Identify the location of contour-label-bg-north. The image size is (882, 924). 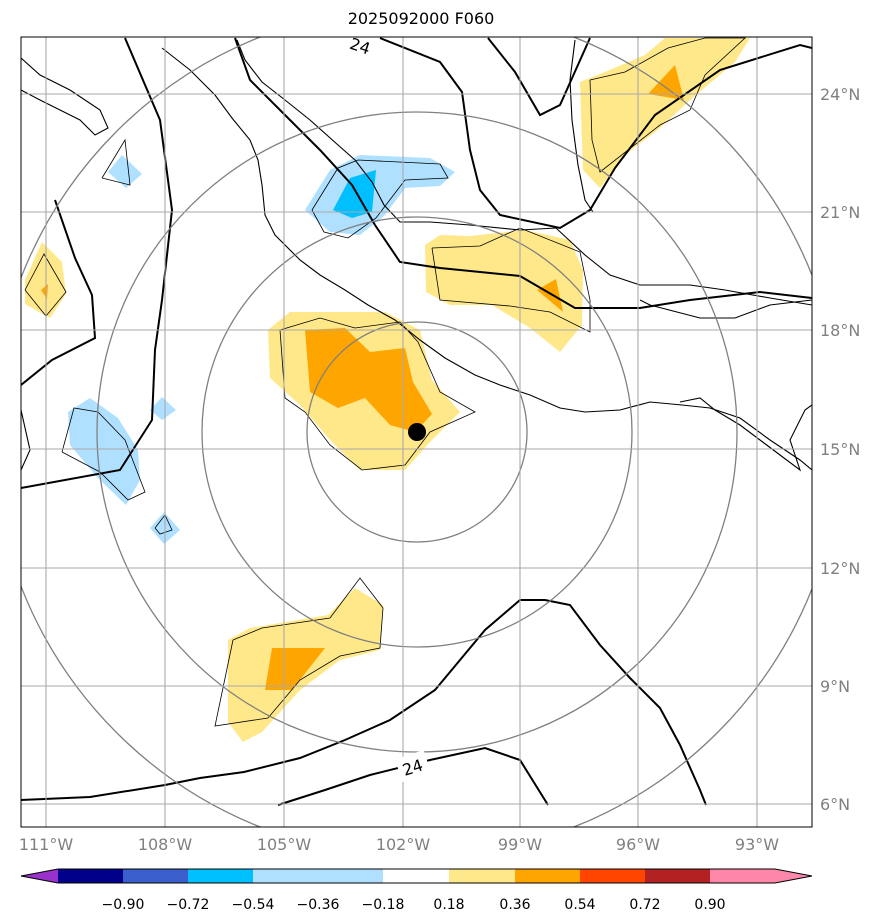
(361, 50).